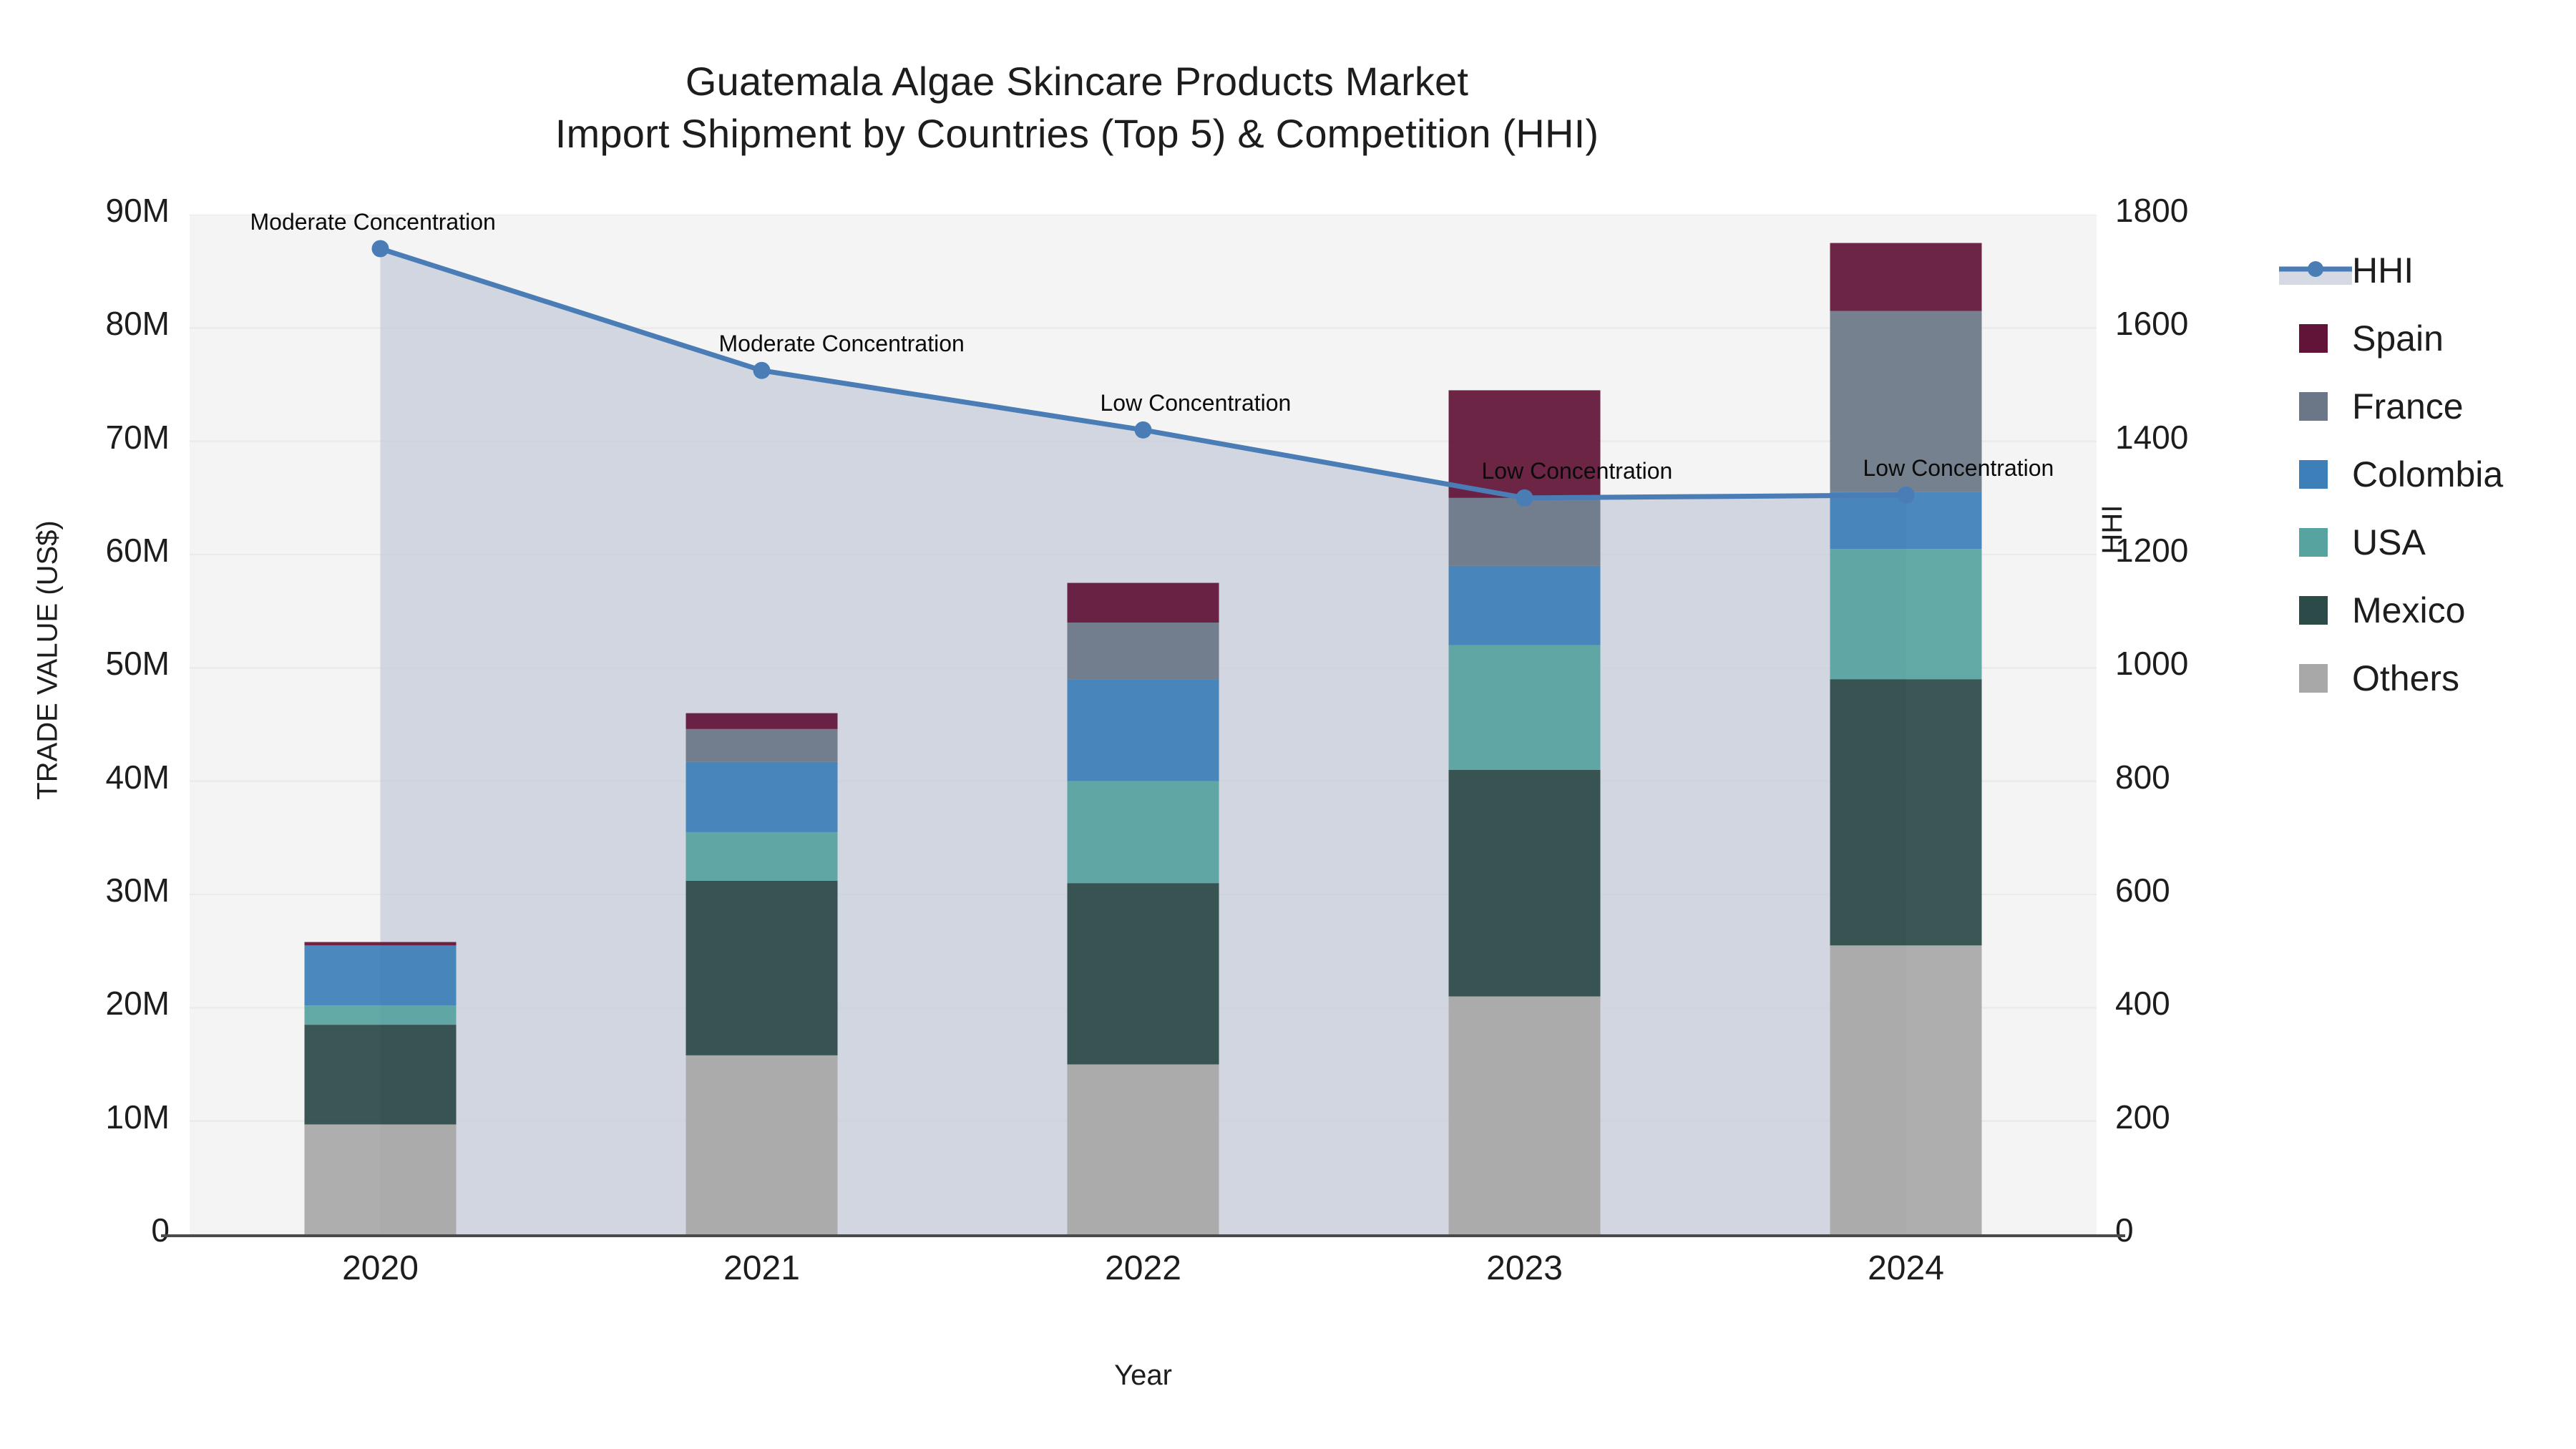 This screenshot has height=1449, width=2576. Describe the element at coordinates (762, 968) in the screenshot. I see `bar-segment-mexico-2021` at that location.